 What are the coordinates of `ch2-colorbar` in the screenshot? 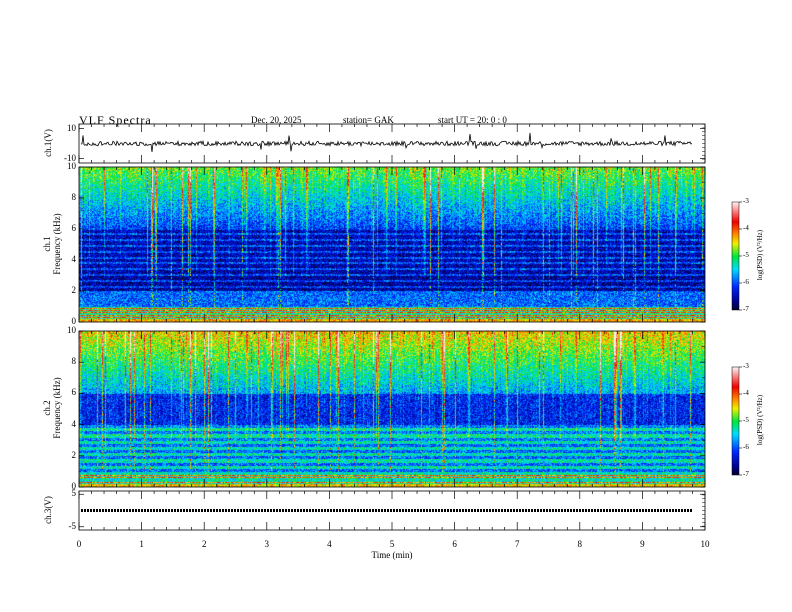 It's located at (735, 421).